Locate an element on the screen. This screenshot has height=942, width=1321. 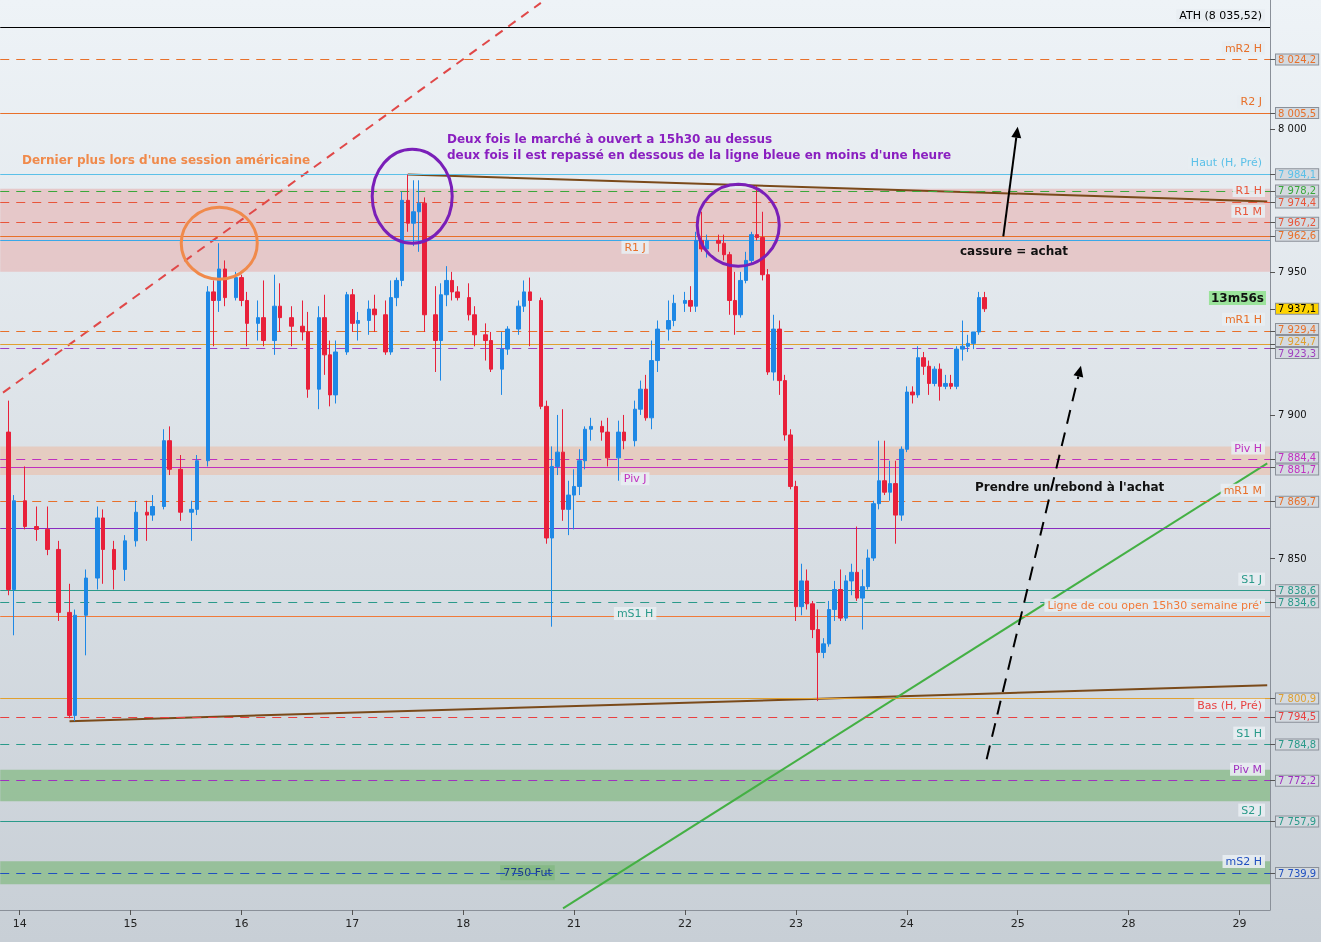
y-tick-label: 7 978,2 is located at coordinates (1297, 191).